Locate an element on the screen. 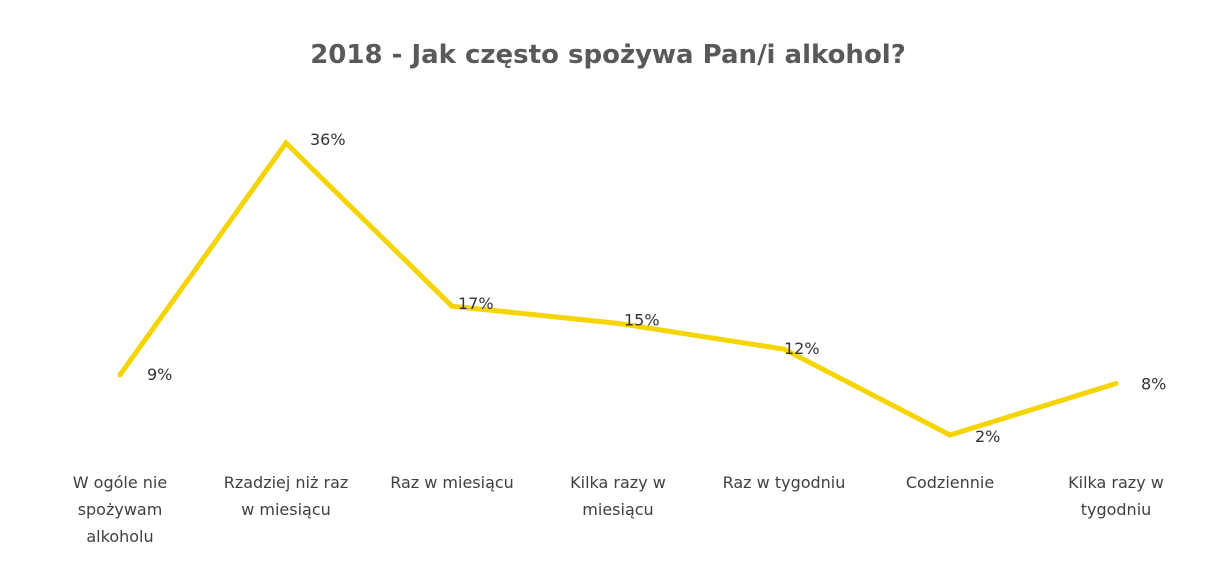 This screenshot has height=562, width=1216. category-label: W ogóle nie spożywam alkoholu is located at coordinates (120, 509).